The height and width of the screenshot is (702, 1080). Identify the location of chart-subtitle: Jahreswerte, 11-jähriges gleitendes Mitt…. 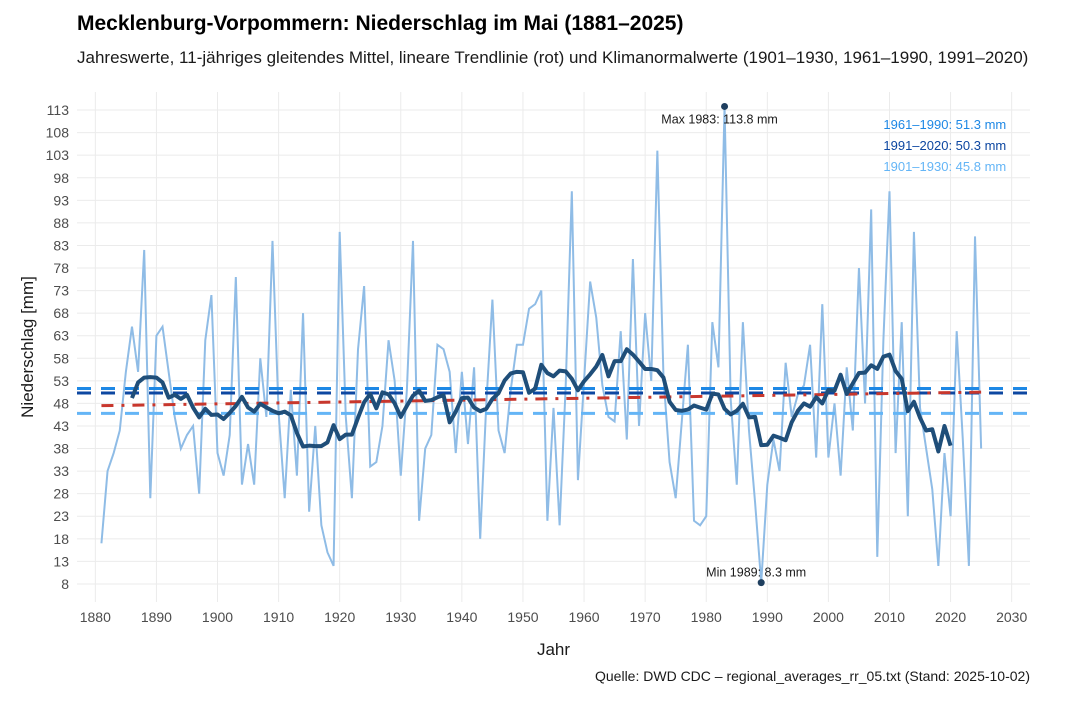
(553, 57).